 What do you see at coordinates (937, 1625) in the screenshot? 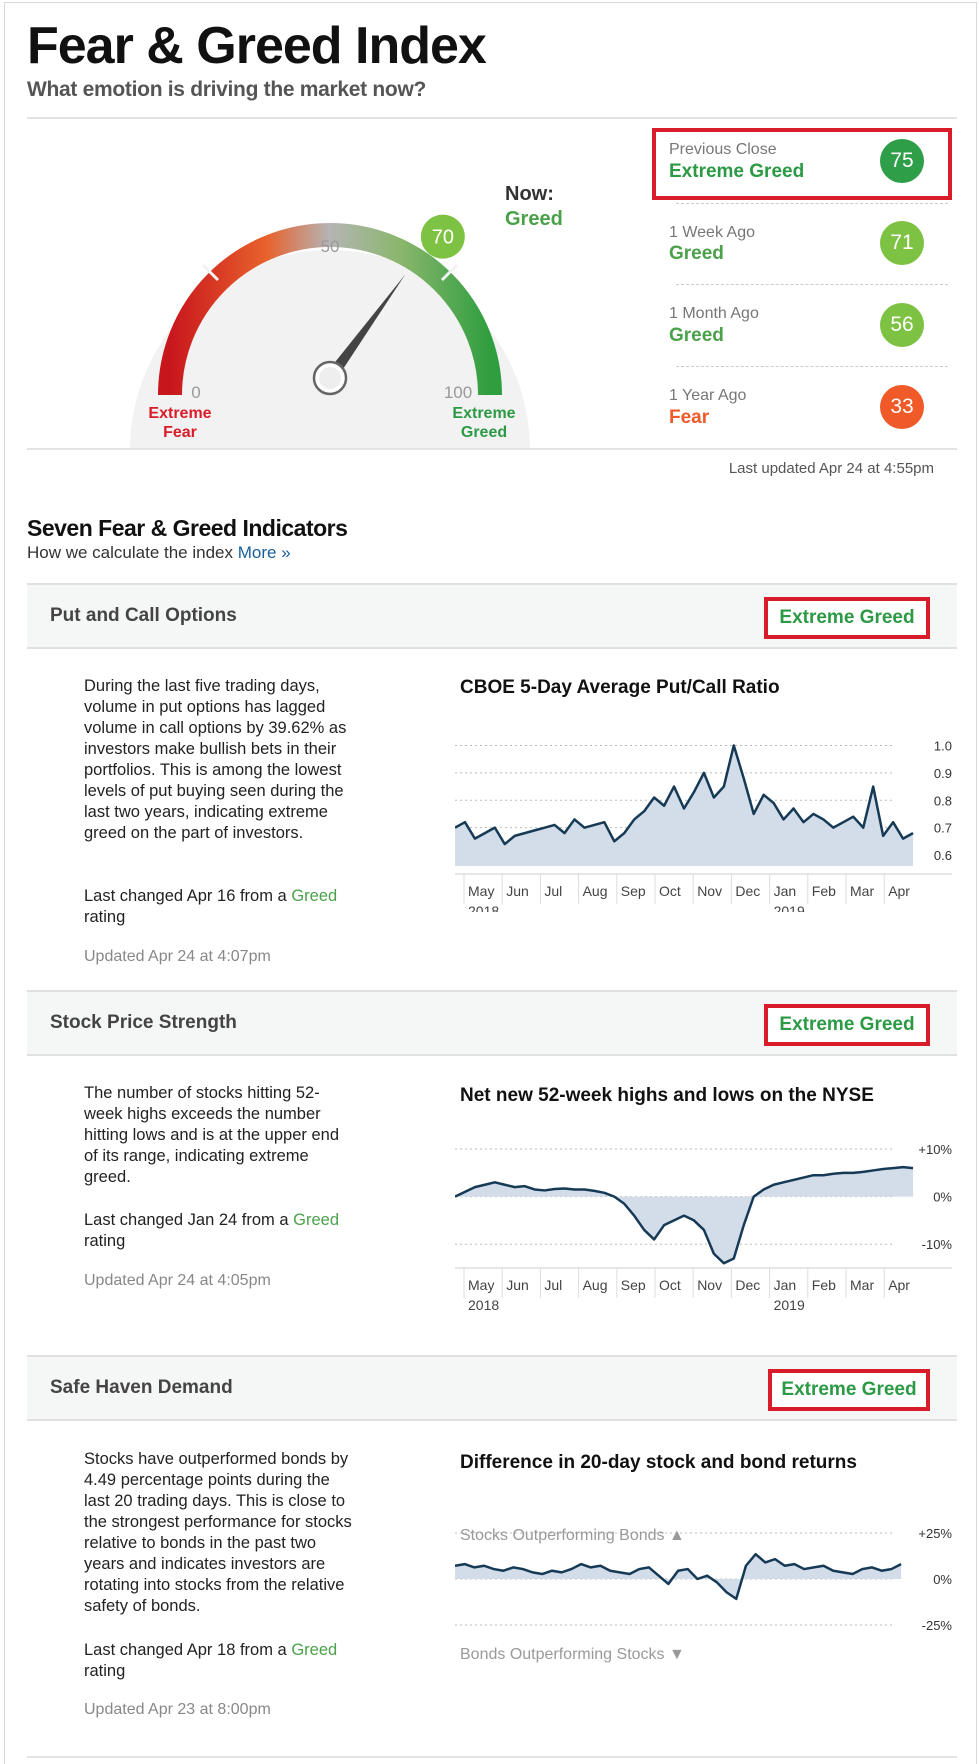
I see `y-tick-label: -25%` at bounding box center [937, 1625].